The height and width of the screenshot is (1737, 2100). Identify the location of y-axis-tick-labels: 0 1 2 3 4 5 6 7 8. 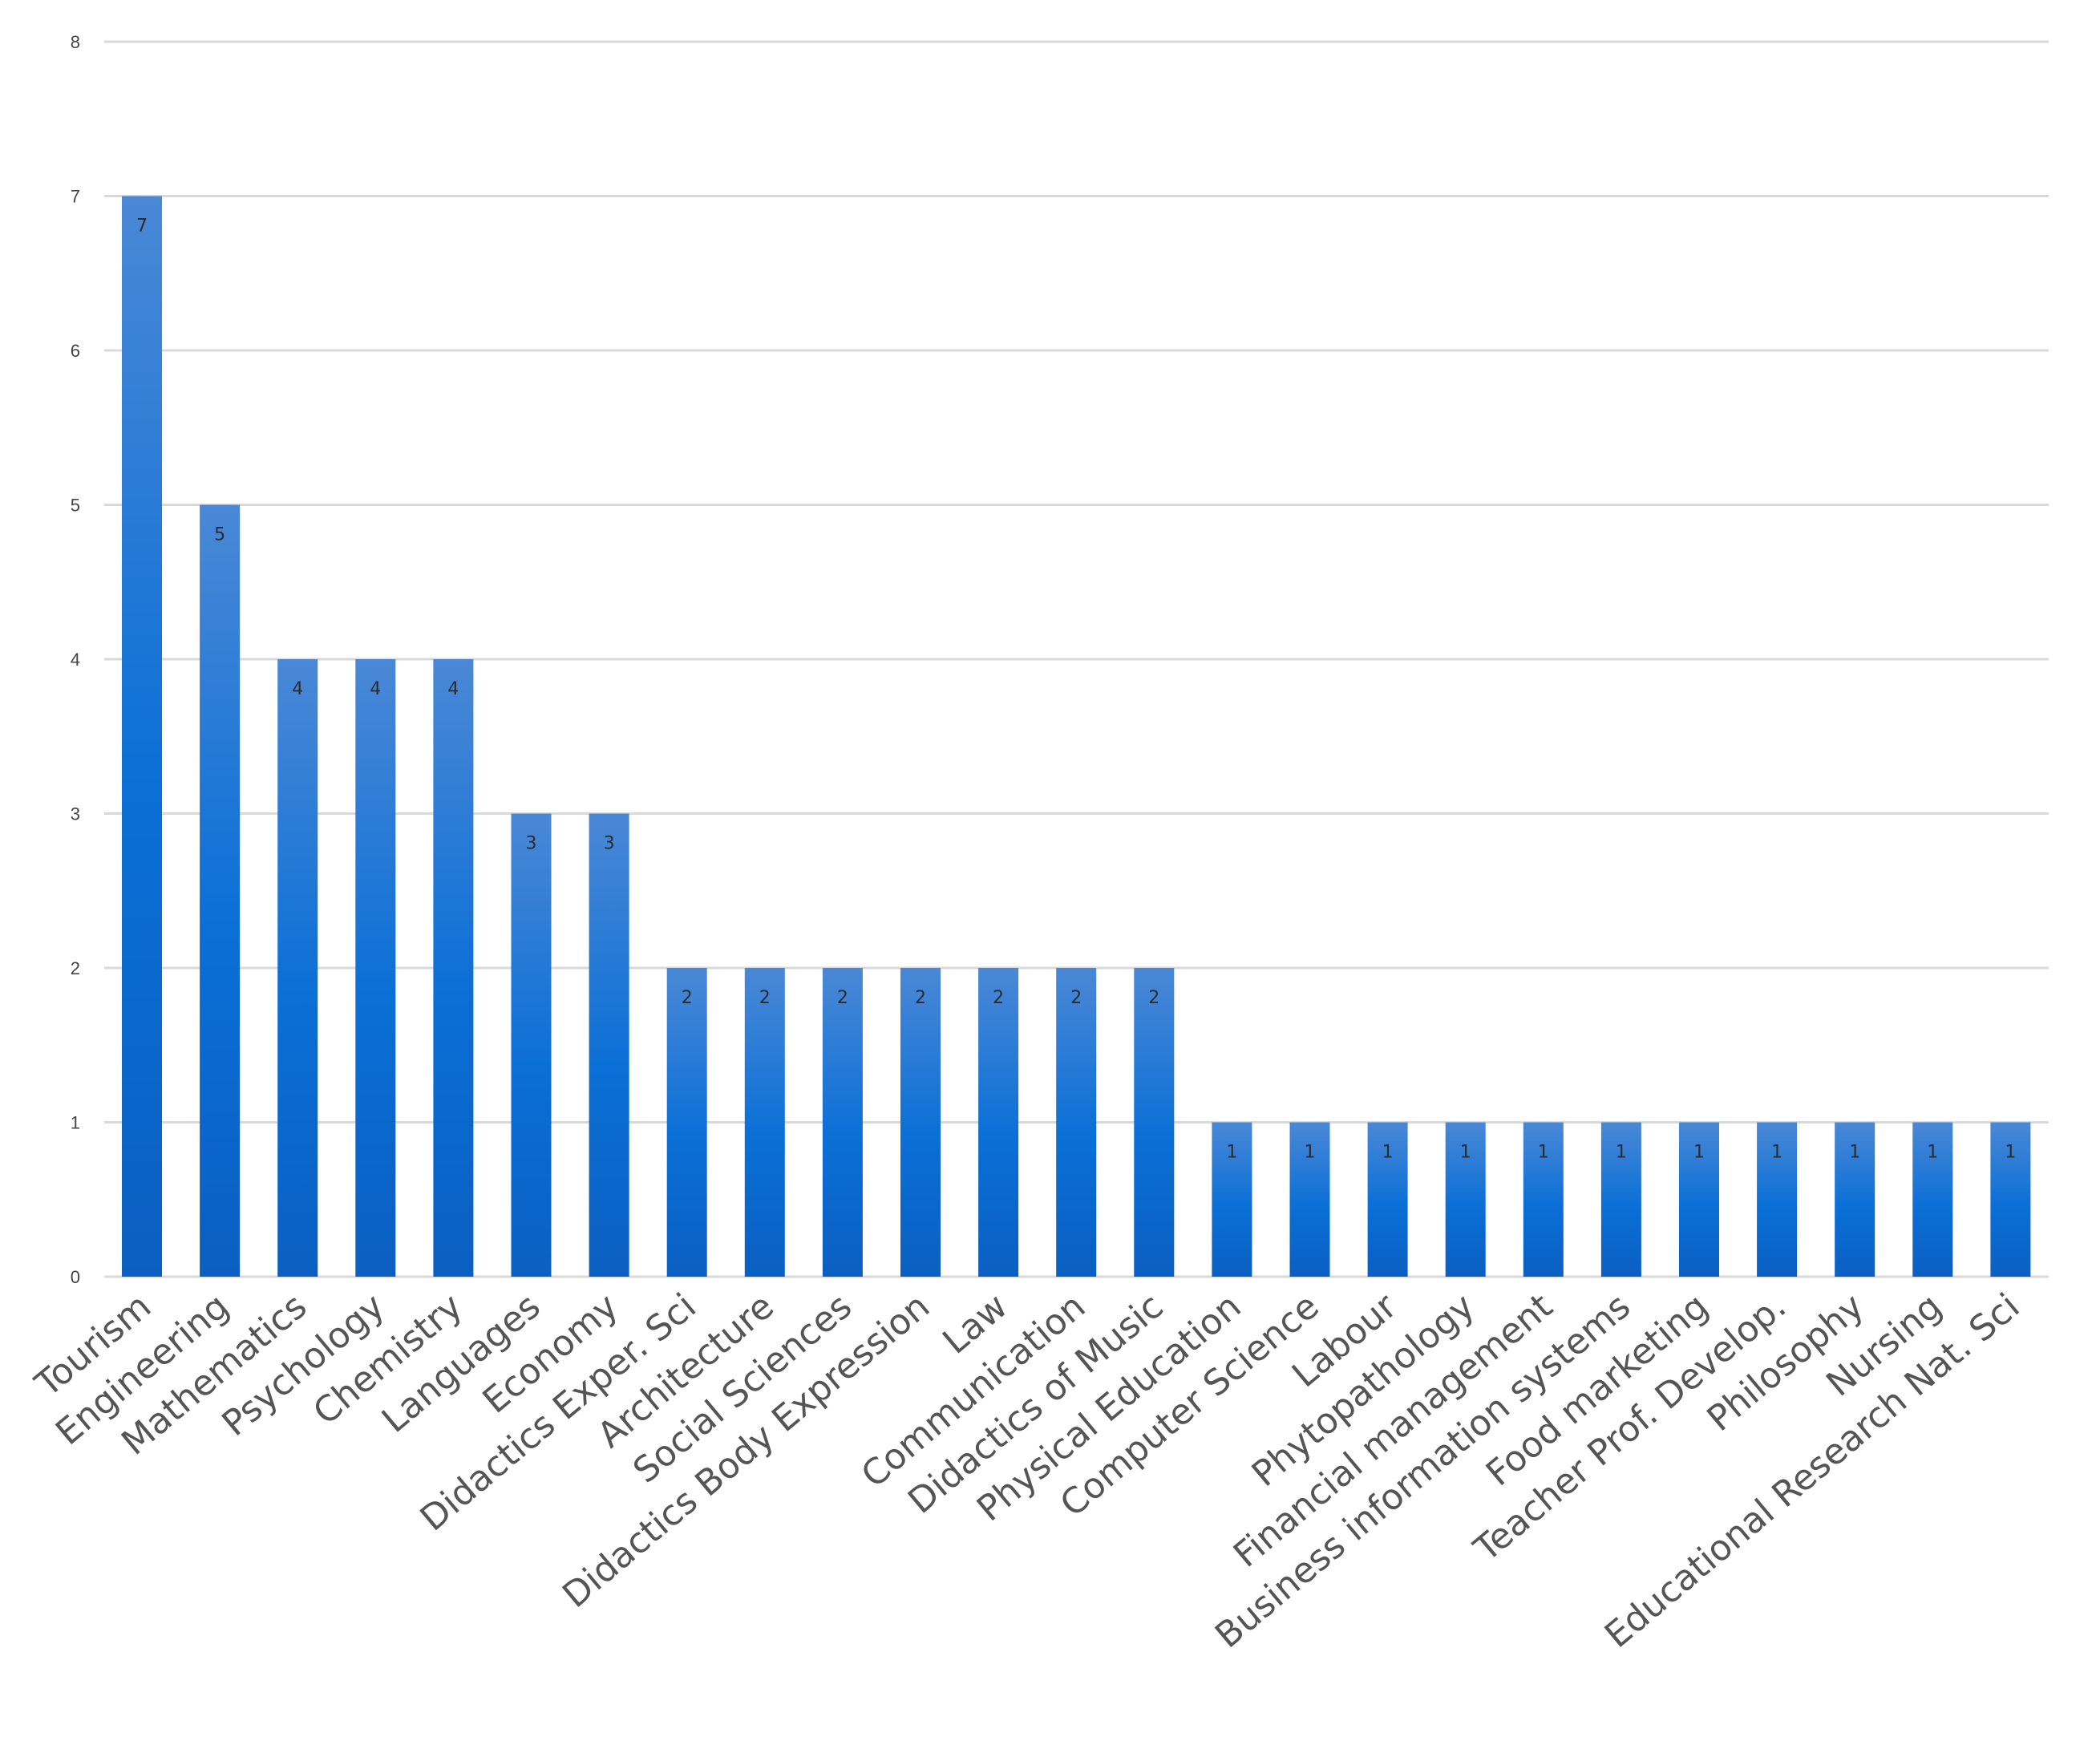
(75, 659).